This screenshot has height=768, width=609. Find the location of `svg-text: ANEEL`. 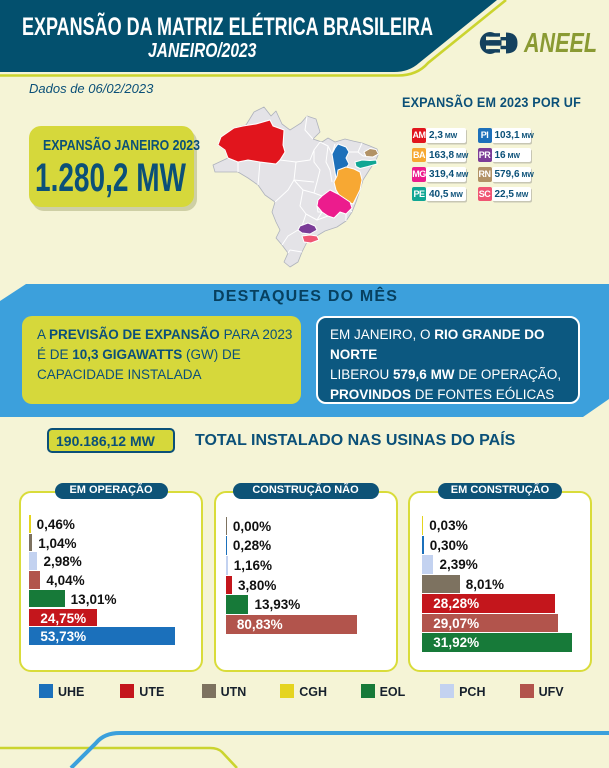

svg-text: ANEEL is located at coordinates (560, 43).